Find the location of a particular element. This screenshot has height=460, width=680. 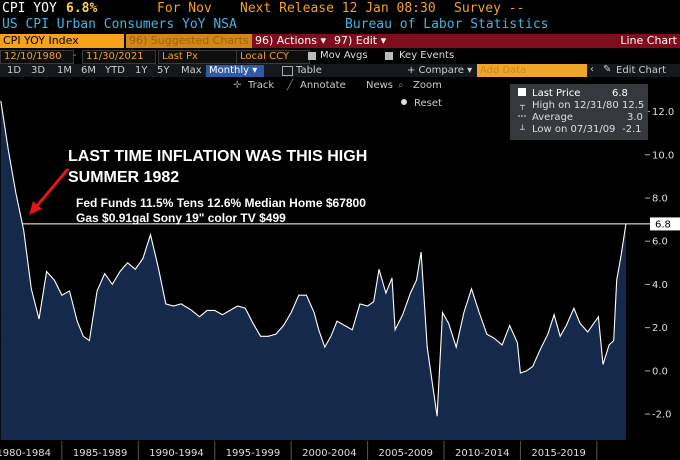

low-marker-icon: ┴ is located at coordinates (522, 129).